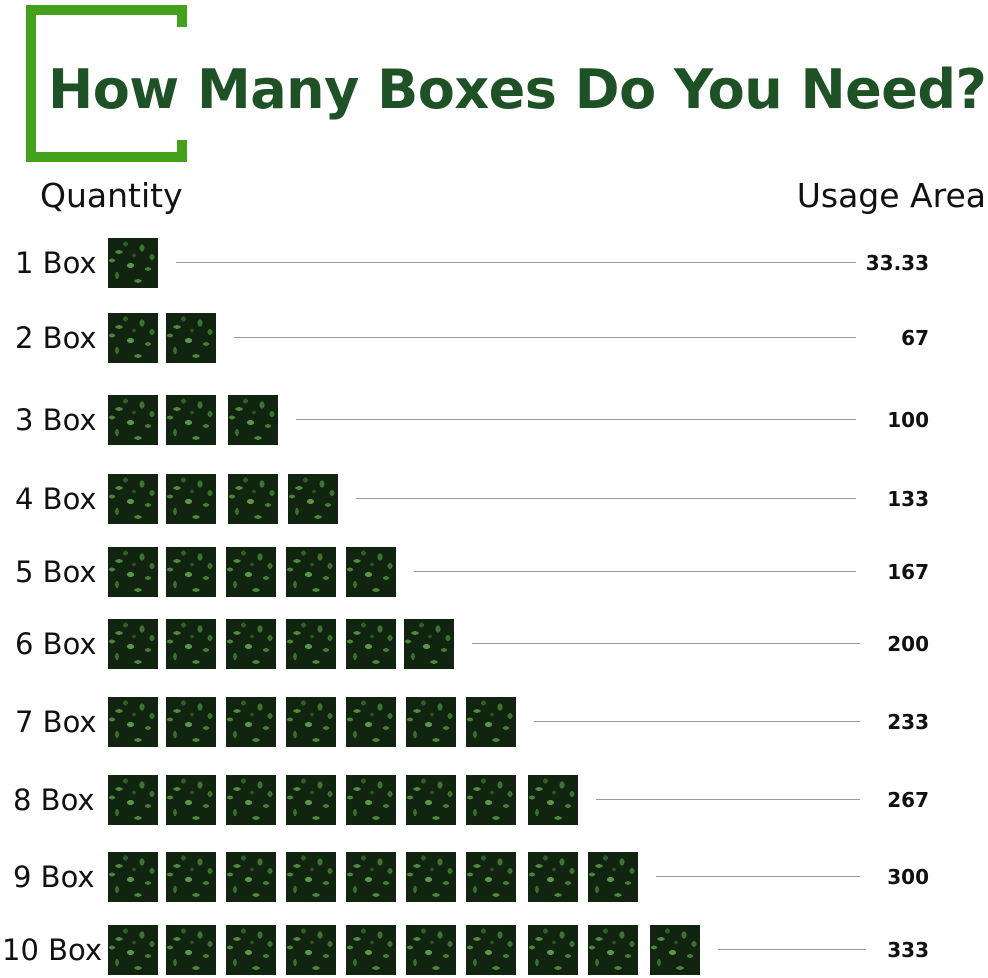  I want to click on row-label: 1 Box, so click(56, 263).